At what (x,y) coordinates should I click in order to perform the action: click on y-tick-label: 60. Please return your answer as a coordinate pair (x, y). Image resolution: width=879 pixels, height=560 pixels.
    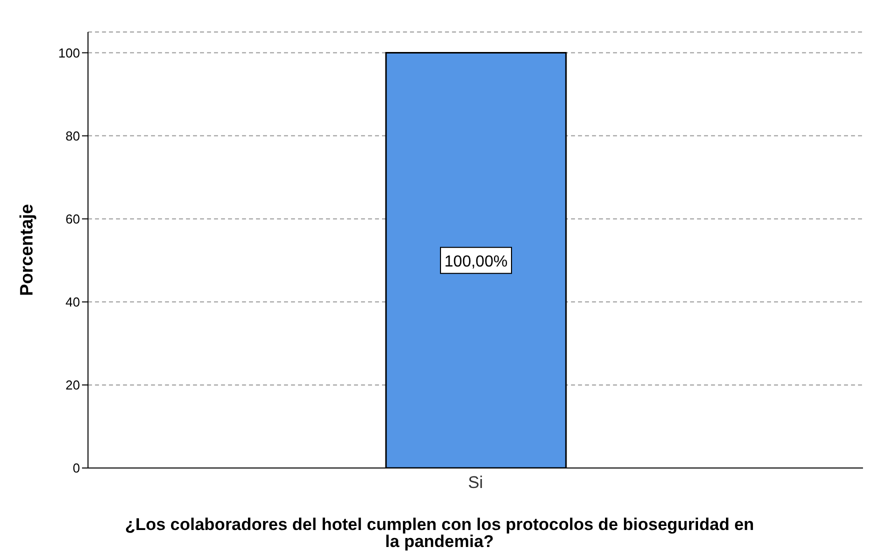
    Looking at the image, I should click on (73, 218).